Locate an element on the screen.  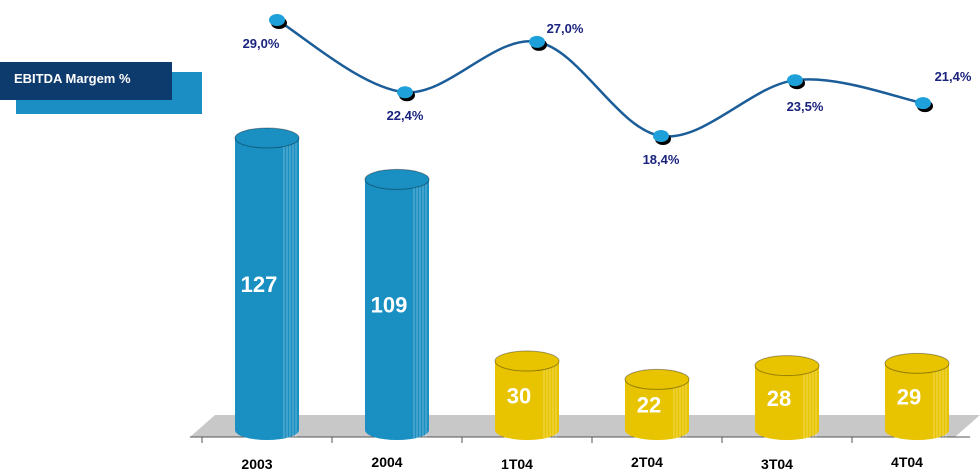
line-value-label: 22,4% is located at coordinates (405, 115).